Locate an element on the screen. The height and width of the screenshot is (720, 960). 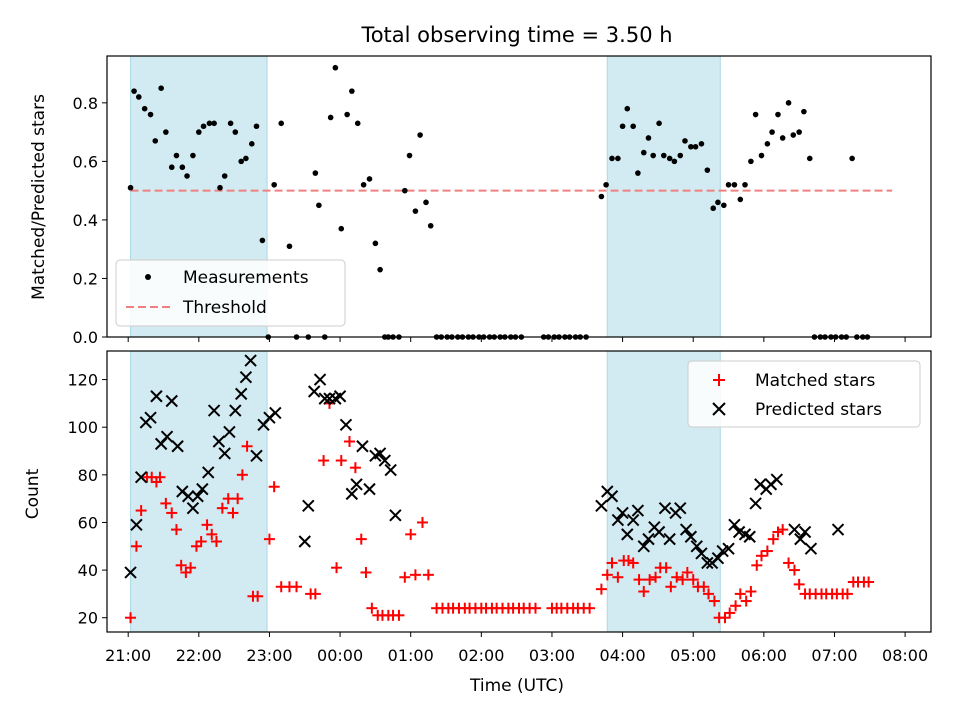
bottom-x-tick-label: 02:00 is located at coordinates (481, 655).